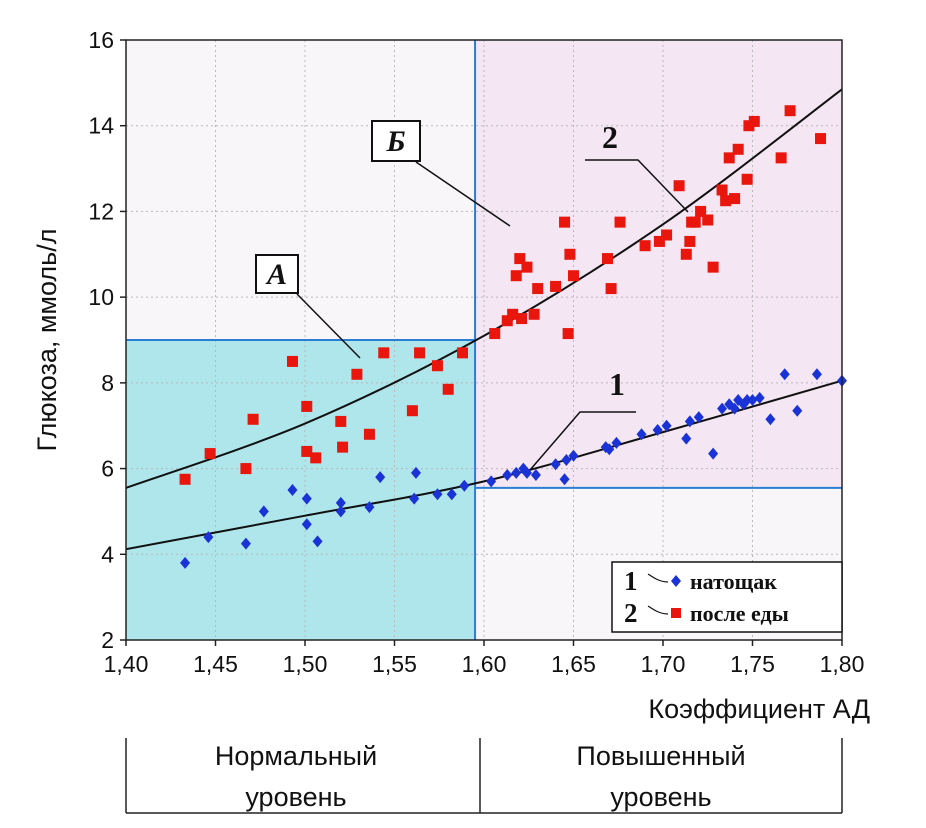 The height and width of the screenshot is (828, 926). Describe the element at coordinates (752, 664) in the screenshot. I see `x-tick-label: 1,75` at that location.